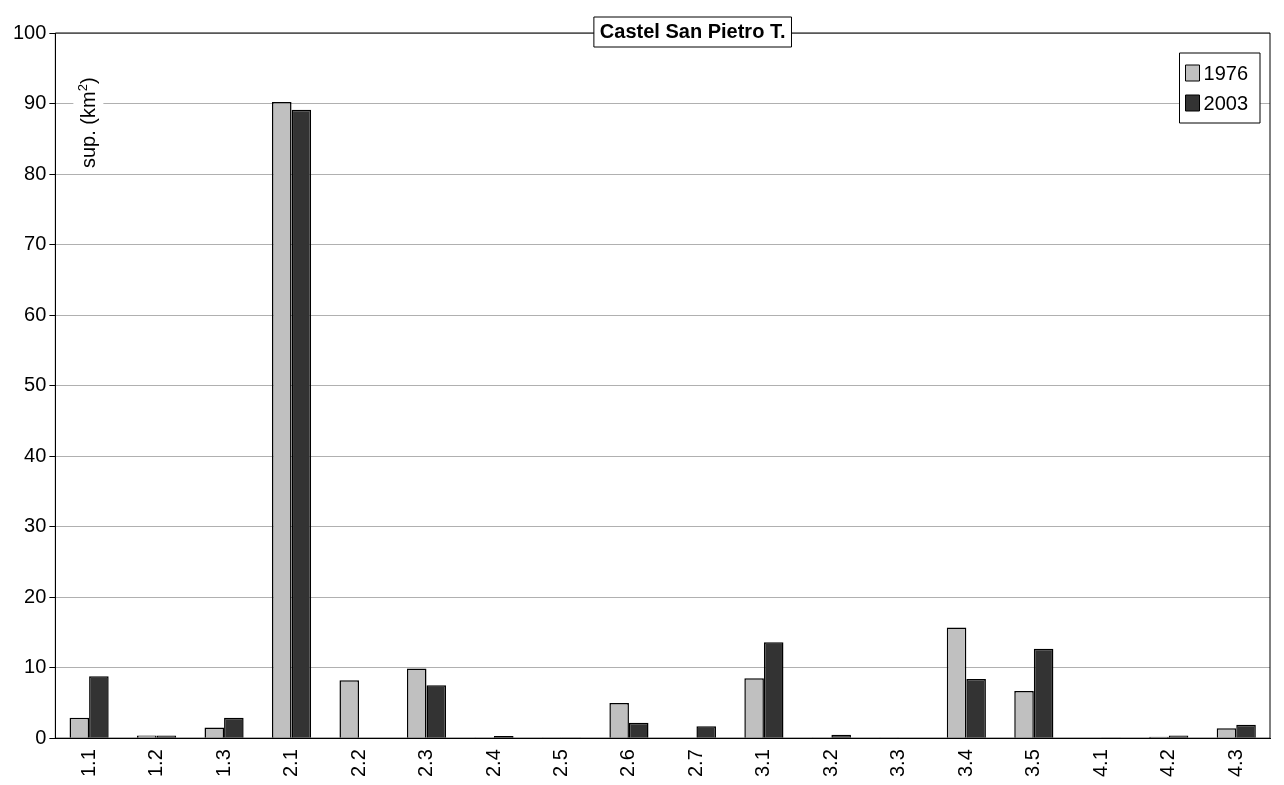 This screenshot has width=1284, height=785. What do you see at coordinates (35, 454) in the screenshot?
I see `y-tick-label: 40` at bounding box center [35, 454].